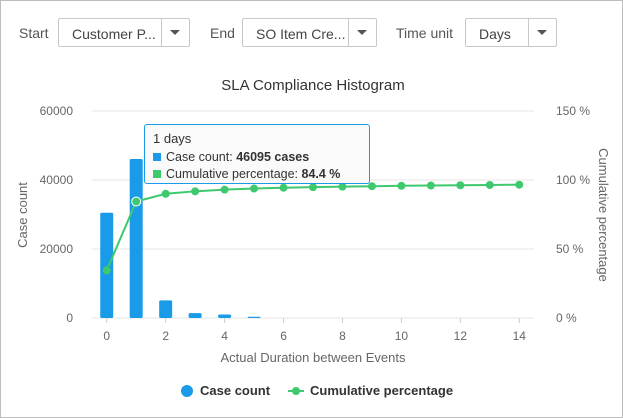 The width and height of the screenshot is (623, 418). Describe the element at coordinates (520, 336) in the screenshot. I see `x-tick-label: 14` at that location.